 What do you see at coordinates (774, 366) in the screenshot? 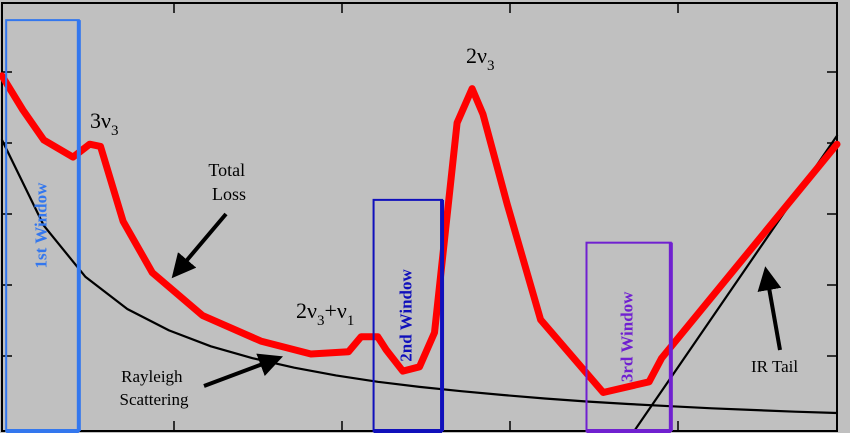
I see `label-ir-tail: IR Tail` at bounding box center [774, 366].